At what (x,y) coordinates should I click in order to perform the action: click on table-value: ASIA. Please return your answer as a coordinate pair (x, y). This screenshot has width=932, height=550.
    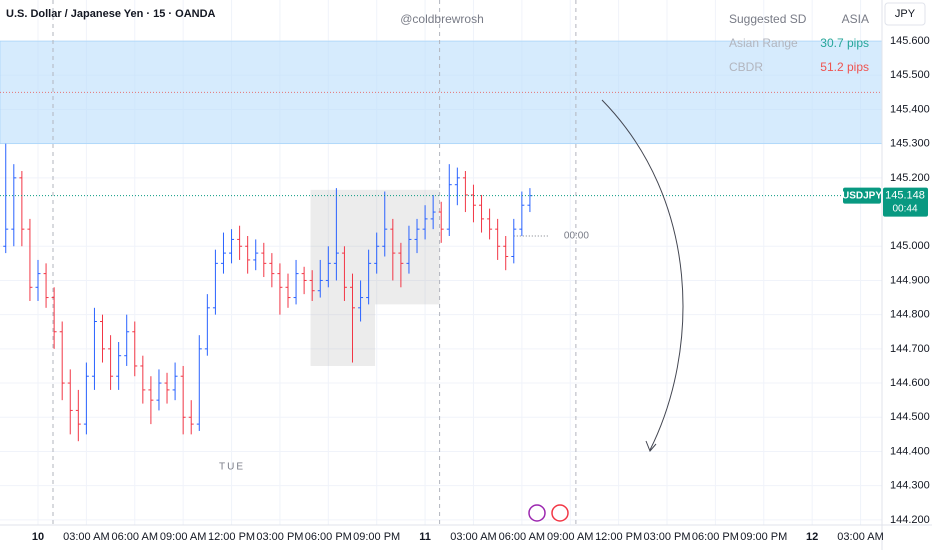
    Looking at the image, I should click on (855, 19).